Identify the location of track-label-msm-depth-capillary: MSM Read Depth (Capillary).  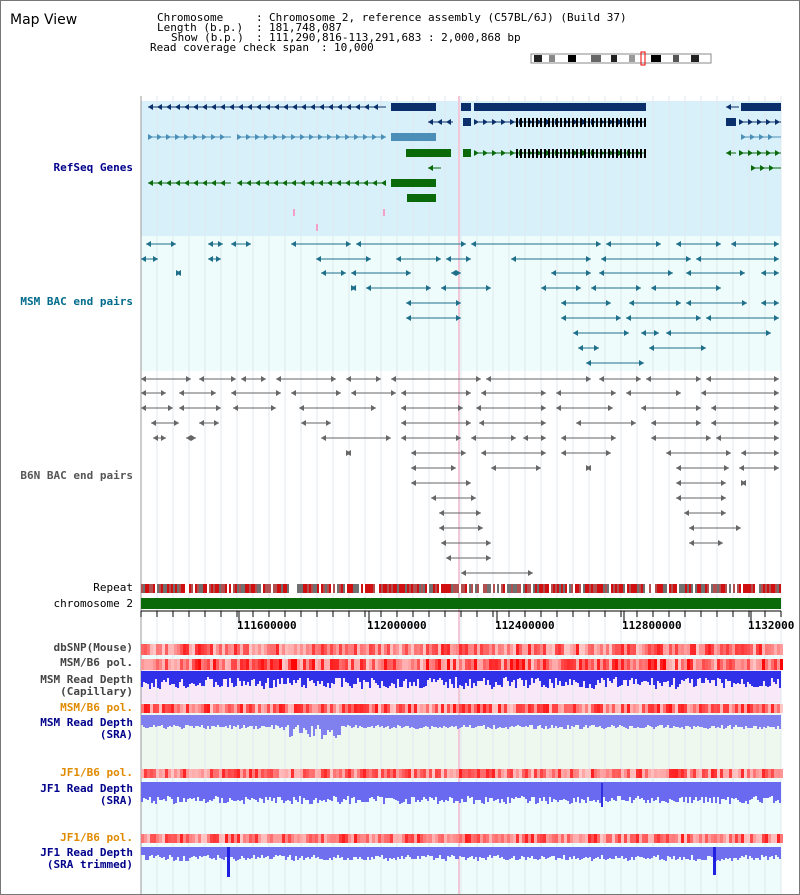
(86, 685).